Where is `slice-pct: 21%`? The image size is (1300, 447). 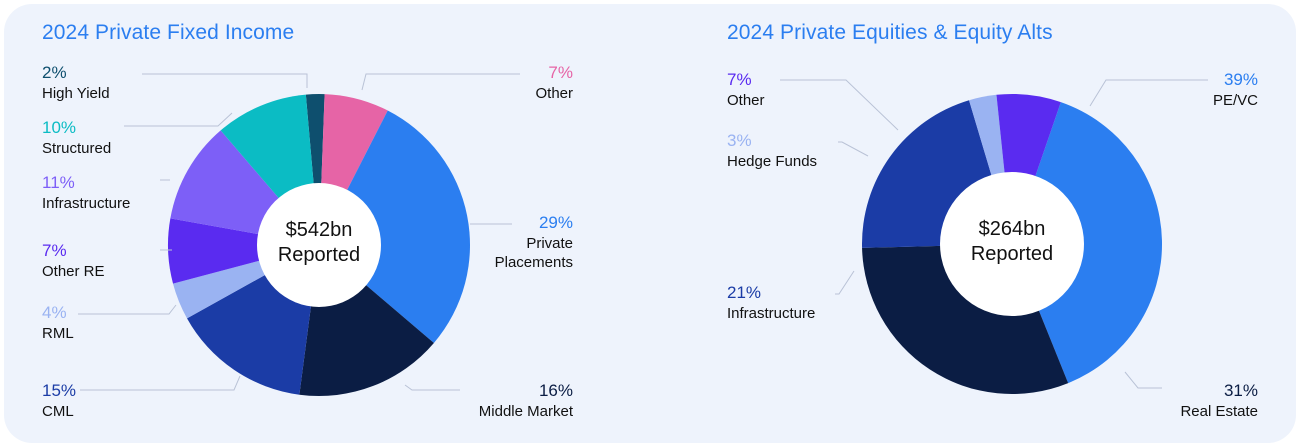 slice-pct: 21% is located at coordinates (744, 292).